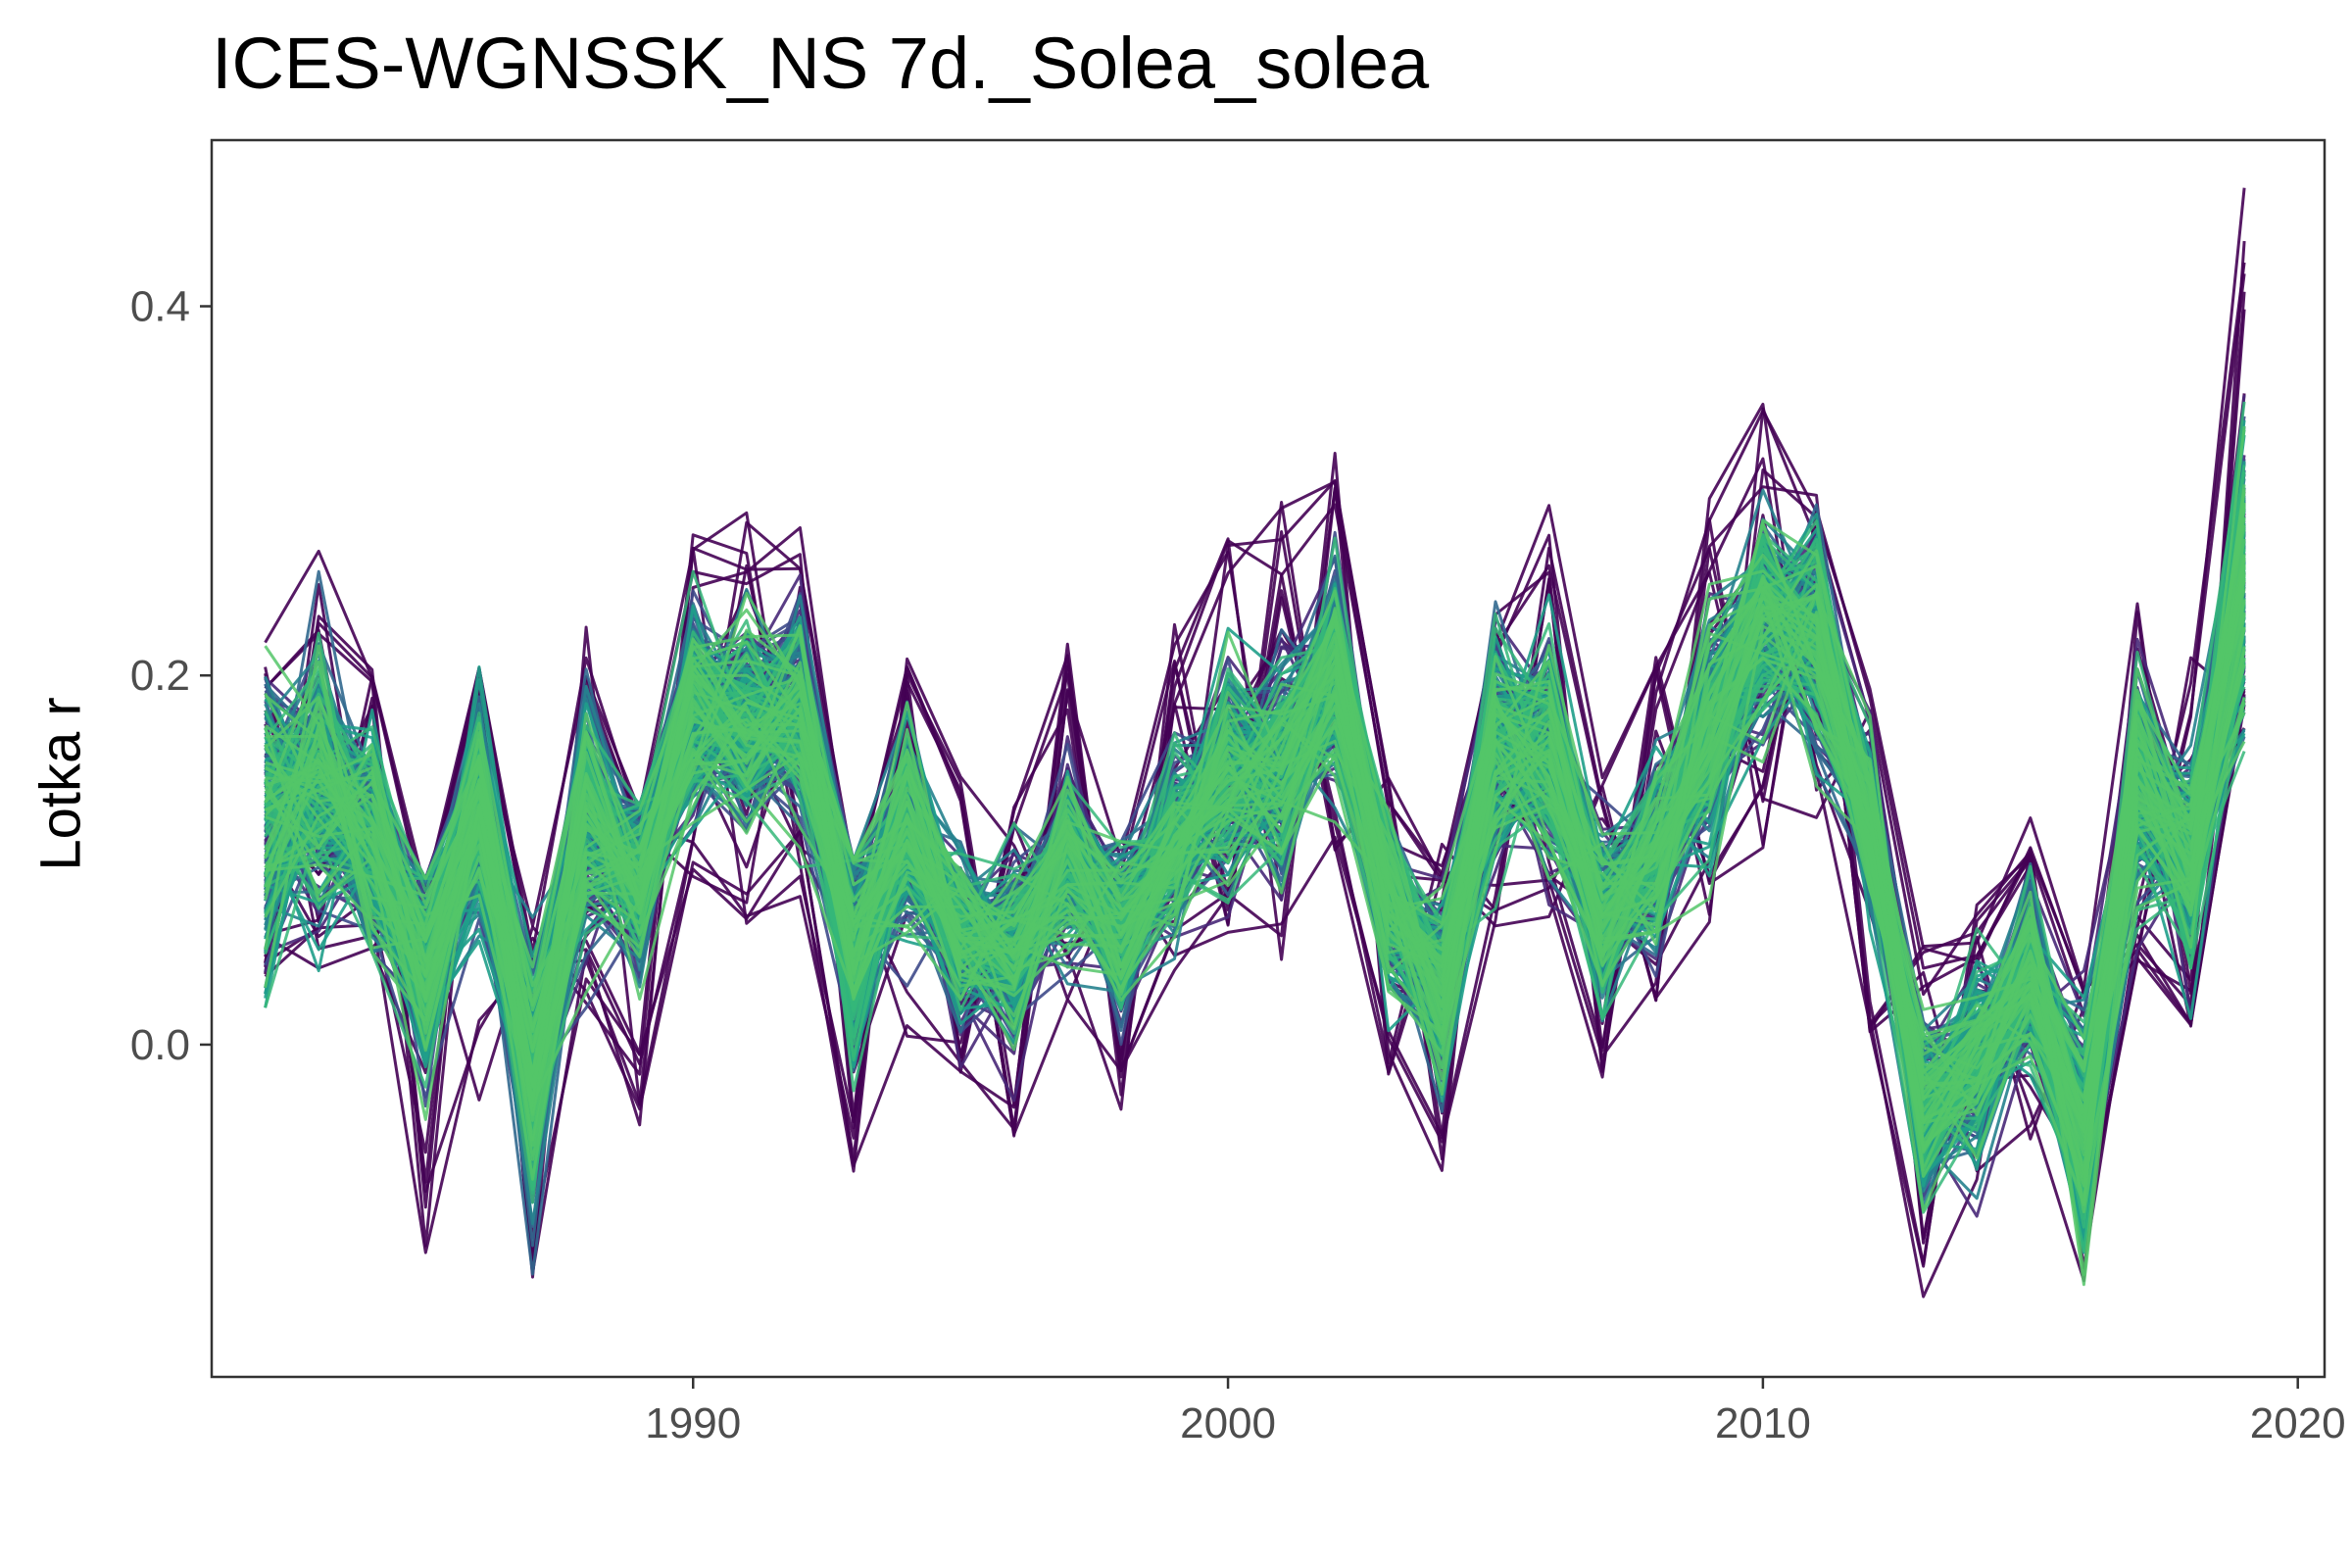  Describe the element at coordinates (1763, 1423) in the screenshot. I see `x-tick-label: 2010` at that location.